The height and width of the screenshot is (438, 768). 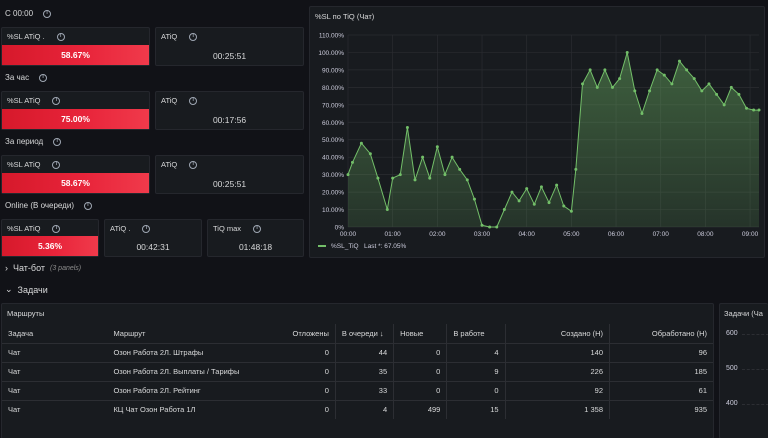 I want to click on x-tick-label: 01:00, so click(x=393, y=234).